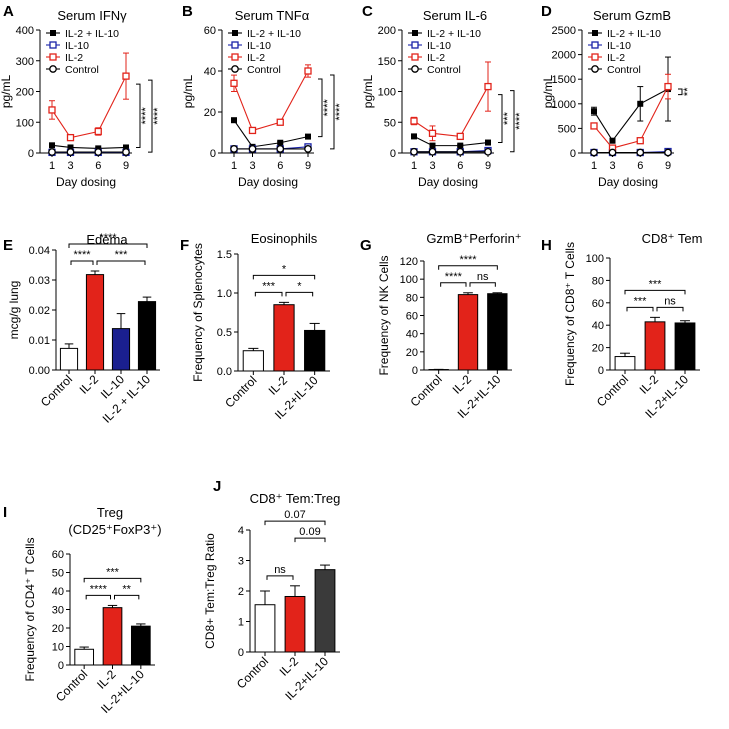 The width and height of the screenshot is (729, 729). Describe the element at coordinates (271, 133) in the screenshot. I see `series-line` at that location.